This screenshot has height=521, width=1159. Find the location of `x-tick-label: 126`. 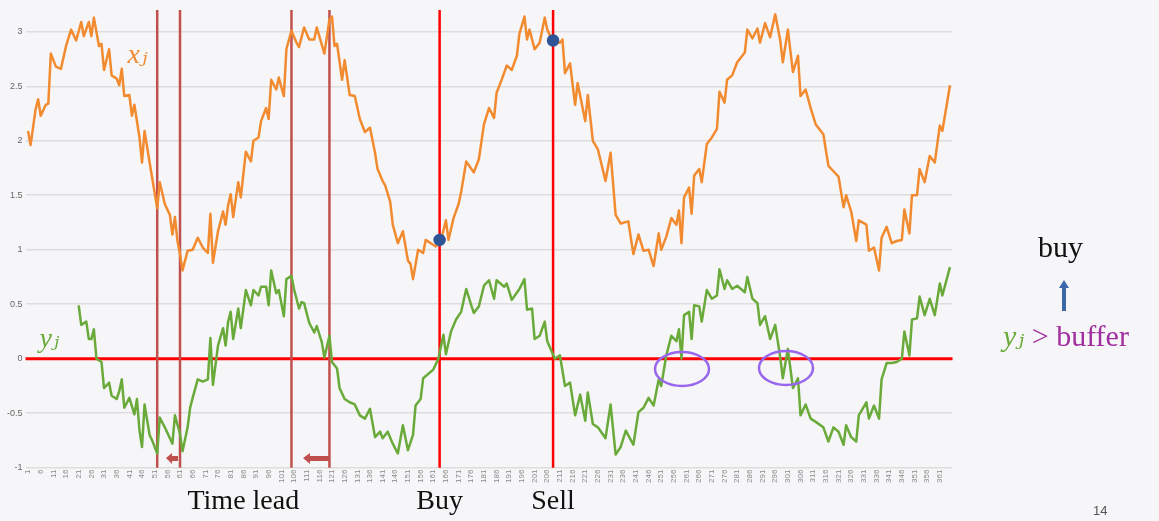

x-tick-label: 126 is located at coordinates (344, 476).